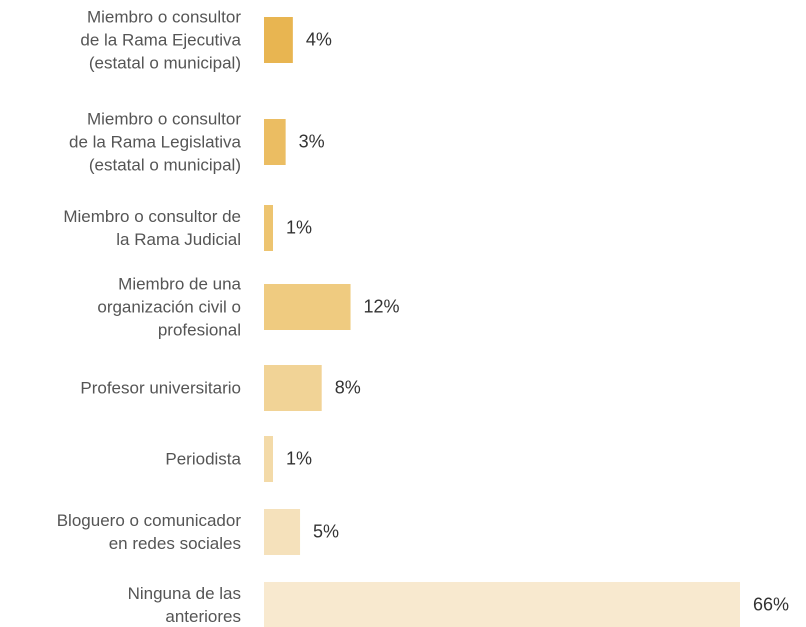  I want to click on category-label: Ninguna de las anteriores, so click(184, 605).